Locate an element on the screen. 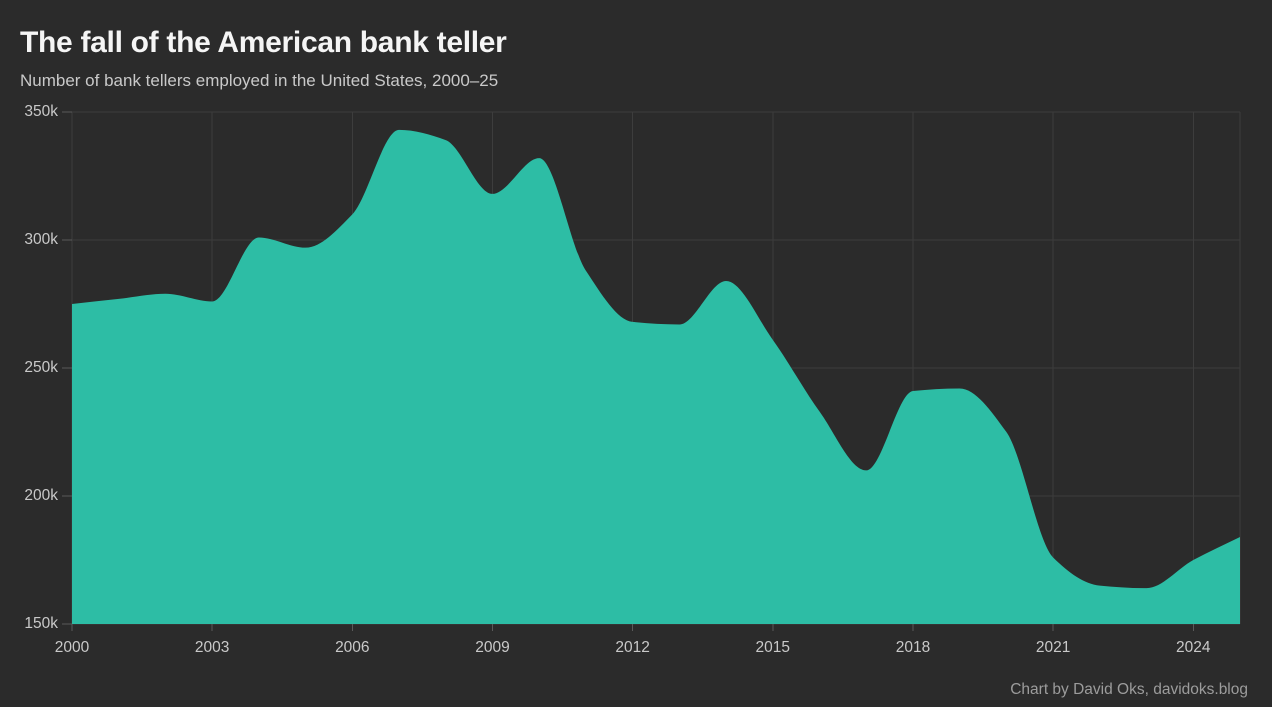 Image resolution: width=1272 pixels, height=707 pixels. chart-credit: Chart by David Oks, davidoks.blog is located at coordinates (1129, 689).